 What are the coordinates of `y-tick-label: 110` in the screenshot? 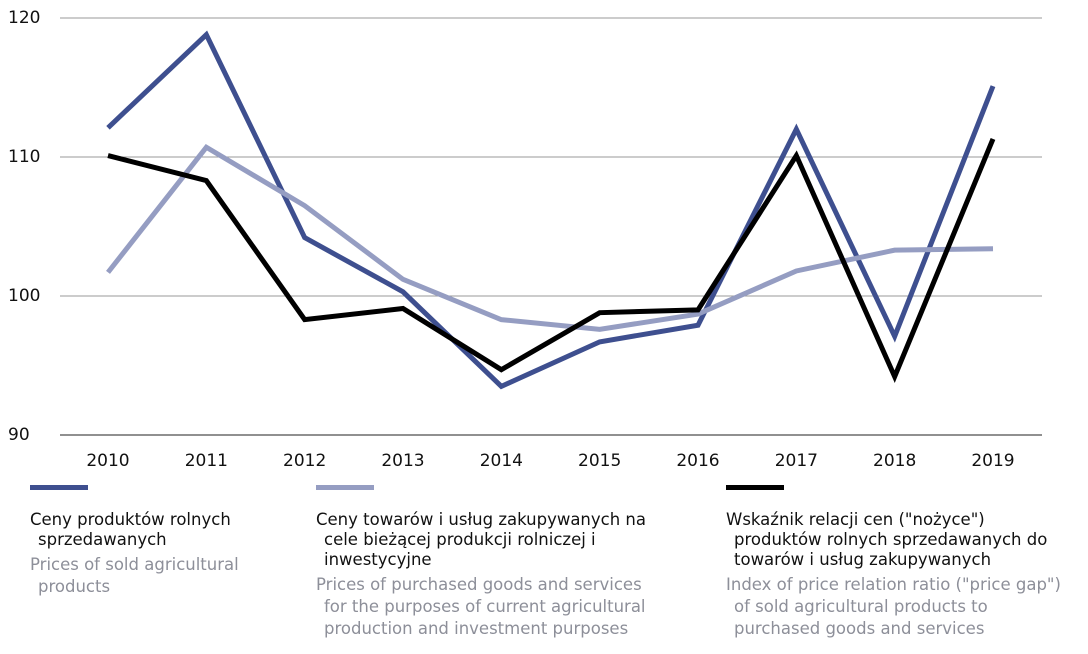 It's located at (24, 157).